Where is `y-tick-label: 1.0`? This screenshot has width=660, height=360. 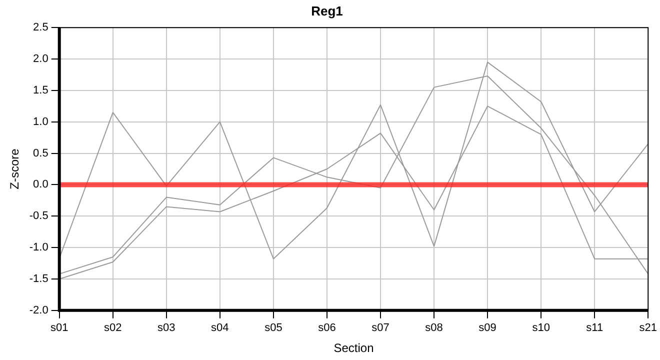 y-tick-label: 1.0 is located at coordinates (40, 122).